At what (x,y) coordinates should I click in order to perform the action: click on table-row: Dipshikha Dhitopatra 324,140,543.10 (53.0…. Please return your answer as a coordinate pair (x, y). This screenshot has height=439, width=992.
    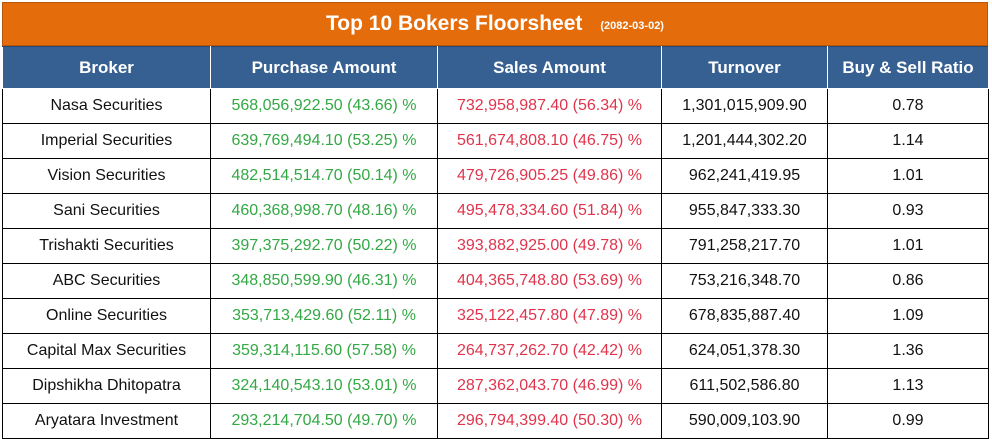
    Looking at the image, I should click on (495, 386).